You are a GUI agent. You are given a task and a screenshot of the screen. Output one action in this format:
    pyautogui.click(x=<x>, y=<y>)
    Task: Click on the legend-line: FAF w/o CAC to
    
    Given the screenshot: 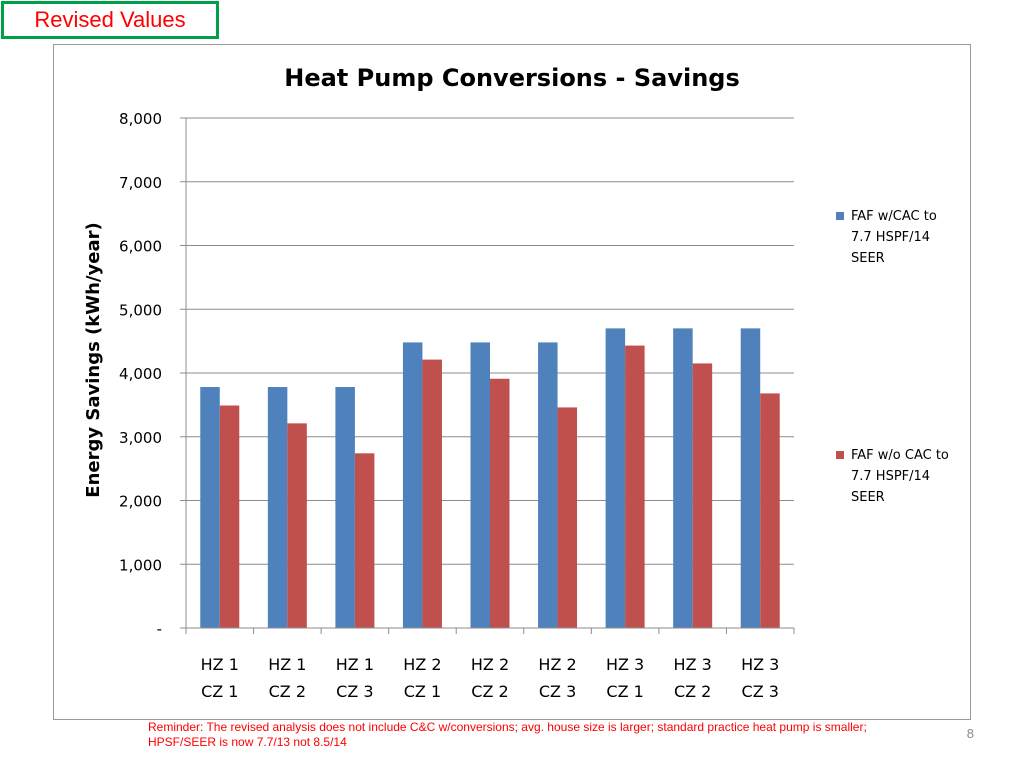 What is the action you would take?
    pyautogui.click(x=900, y=455)
    